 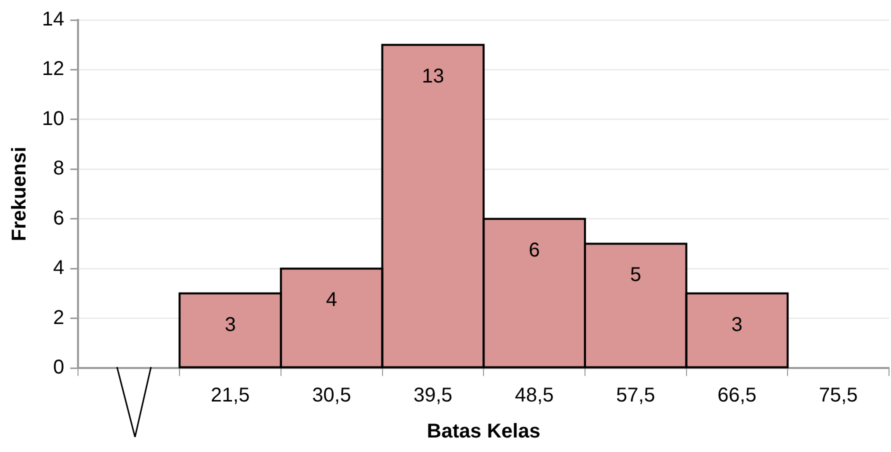 What do you see at coordinates (53, 69) in the screenshot?
I see `y-tick-label: 12` at bounding box center [53, 69].